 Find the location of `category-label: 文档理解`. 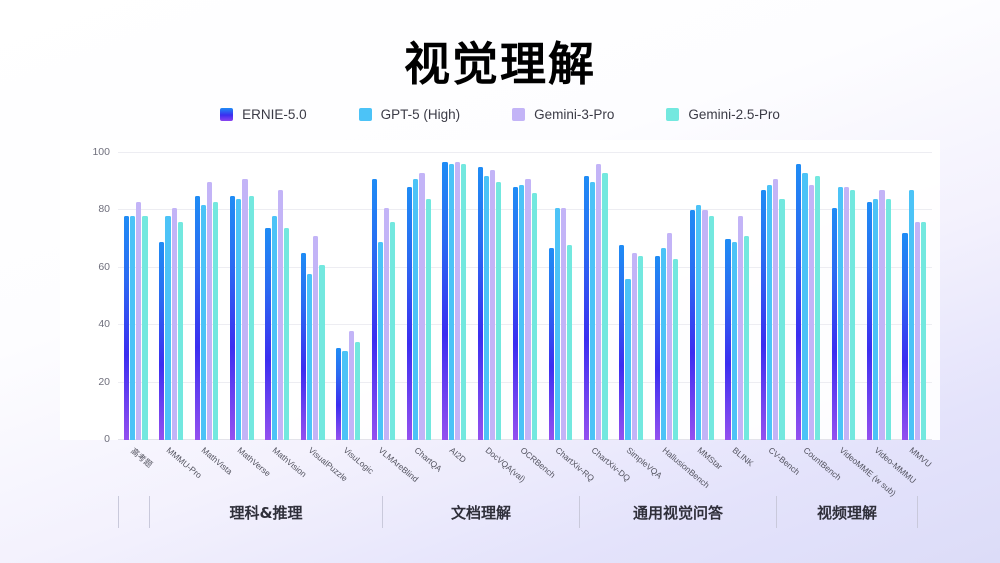

category-label: 文档理解 is located at coordinates (480, 512).